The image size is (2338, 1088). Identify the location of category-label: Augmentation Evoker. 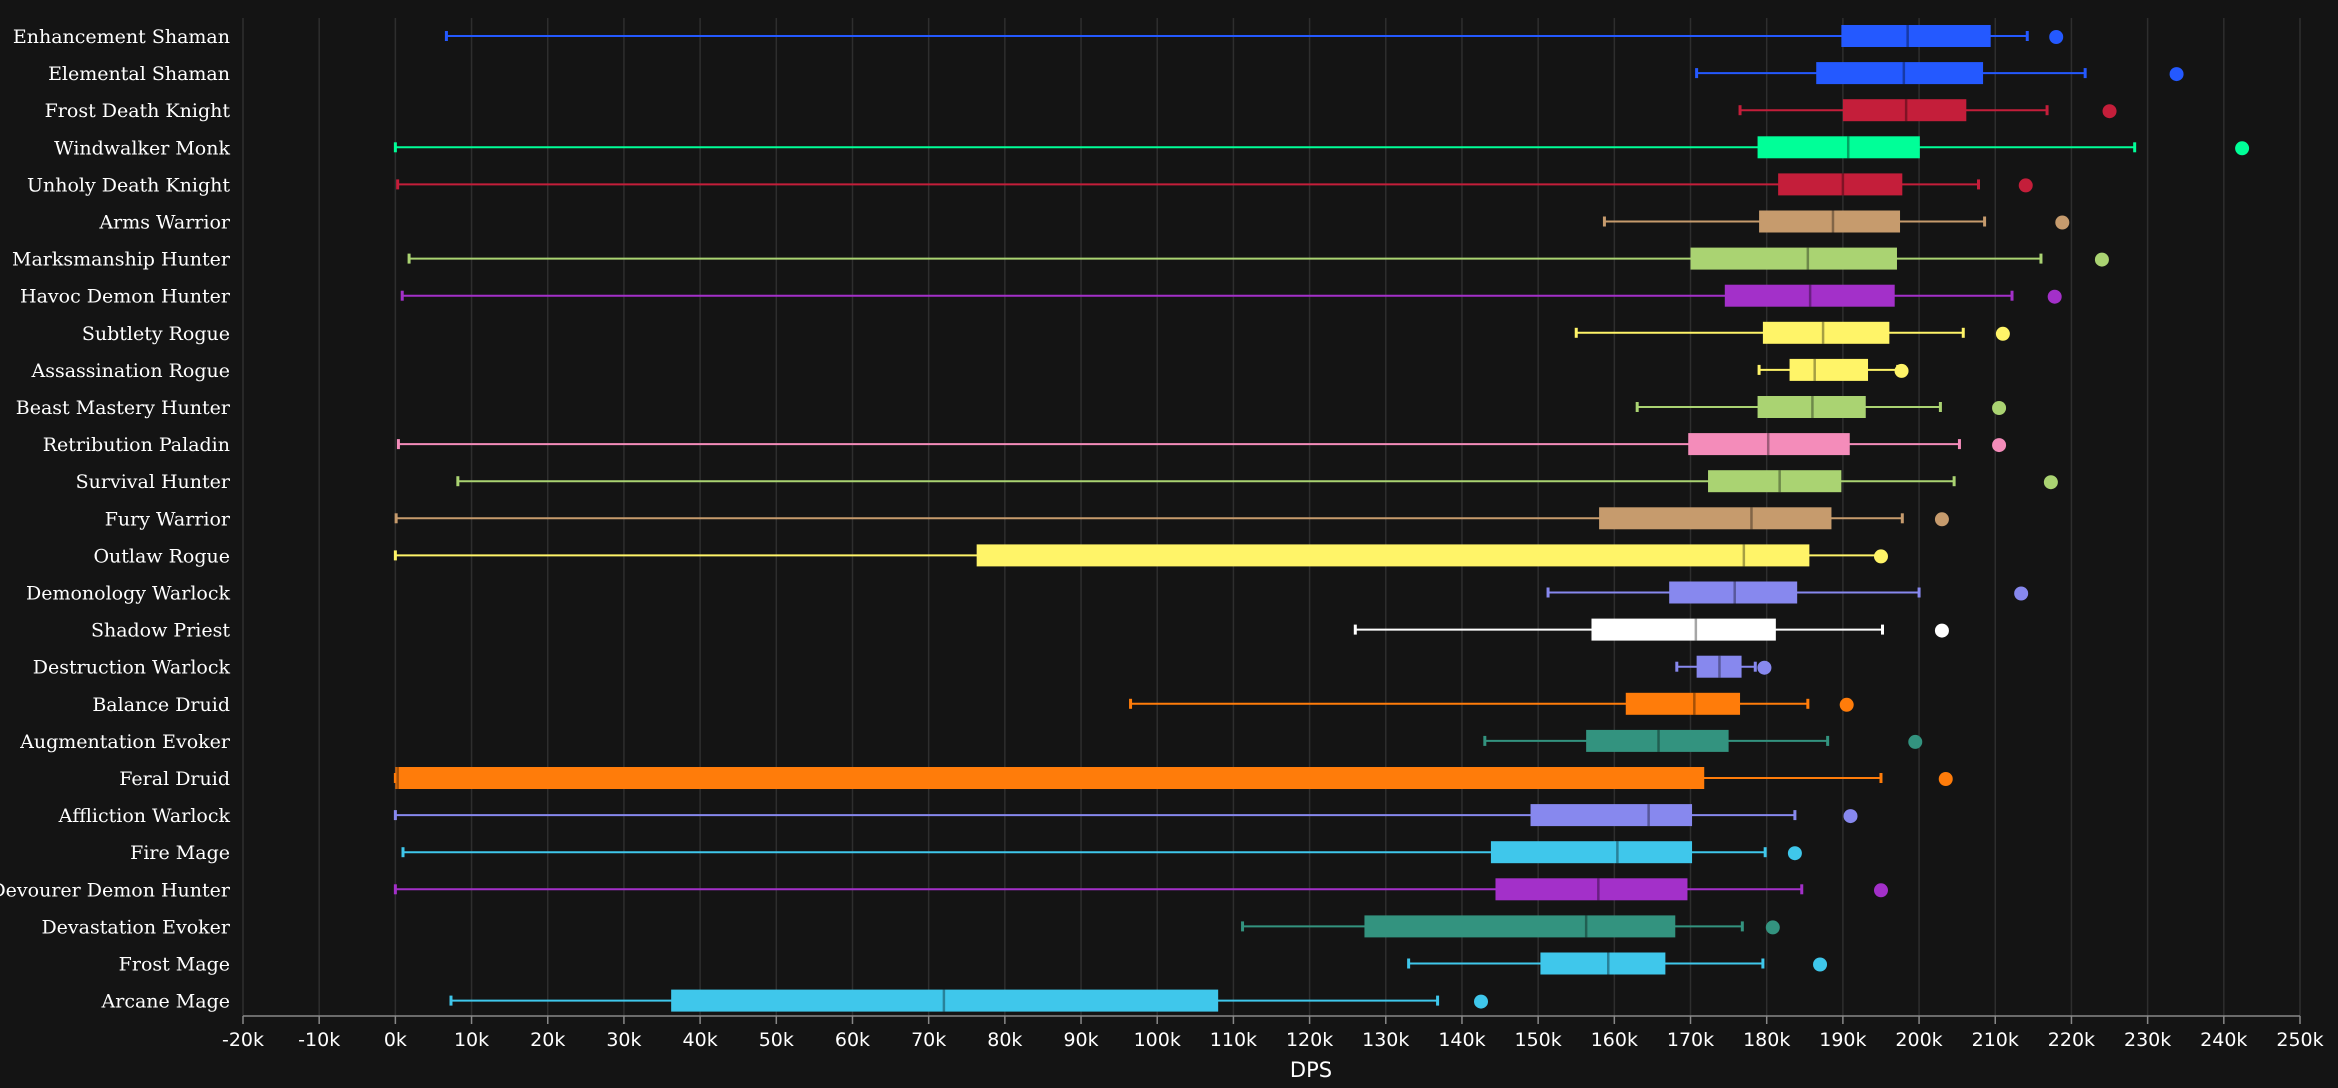
(125, 742).